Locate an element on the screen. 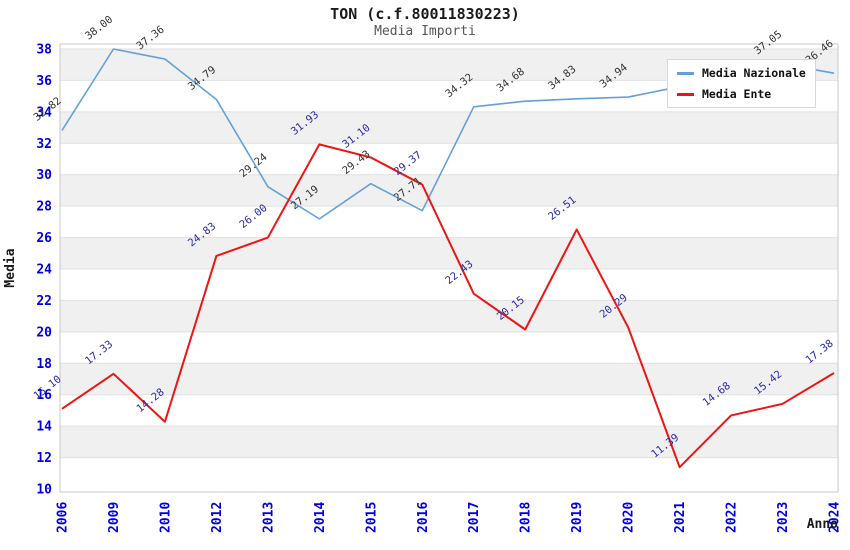 The height and width of the screenshot is (550, 850). y-axis-title: Media is located at coordinates (10, 267).